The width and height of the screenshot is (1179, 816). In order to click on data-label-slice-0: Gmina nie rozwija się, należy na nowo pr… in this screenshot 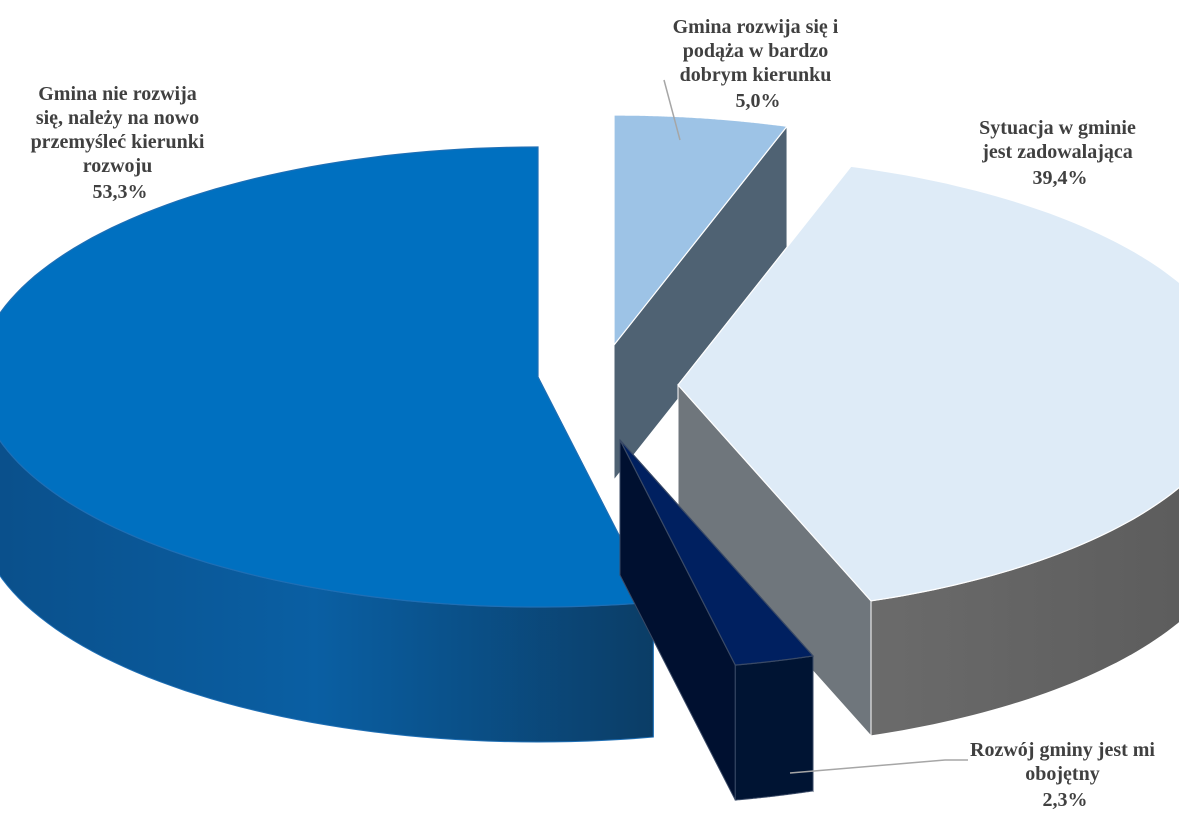, I will do `click(120, 143)`.